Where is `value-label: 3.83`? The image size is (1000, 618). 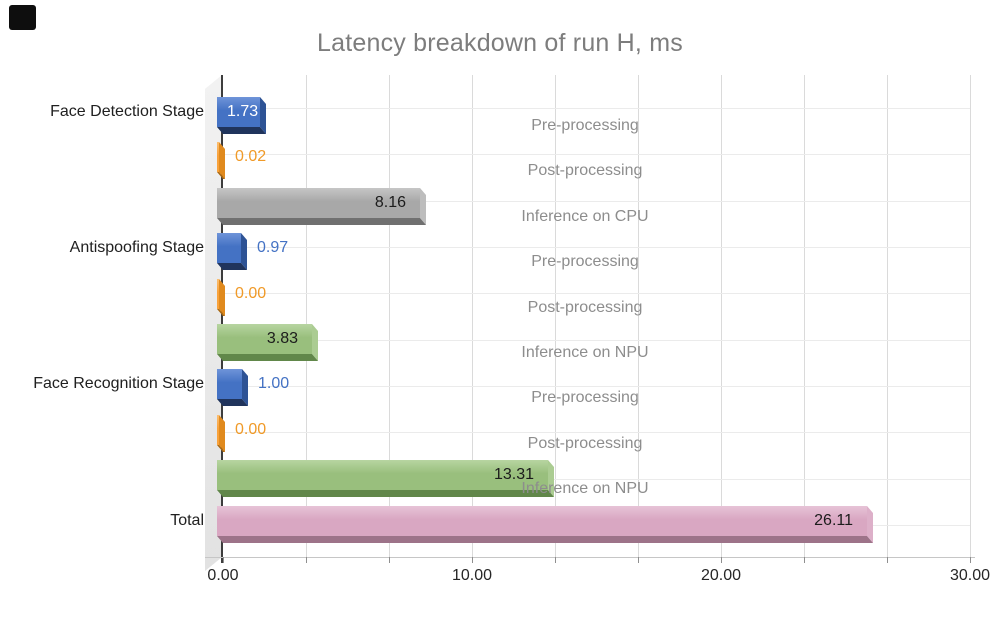 value-label: 3.83 is located at coordinates (282, 338).